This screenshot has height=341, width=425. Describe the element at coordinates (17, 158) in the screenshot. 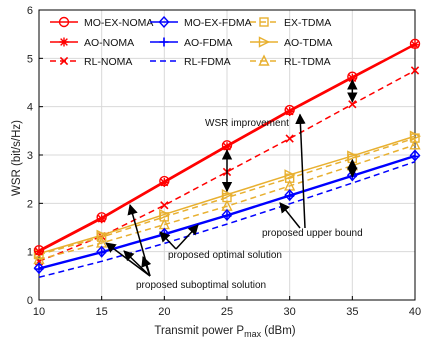

I see `y-axis-label: WSR (bit/s/Hz)` at that location.